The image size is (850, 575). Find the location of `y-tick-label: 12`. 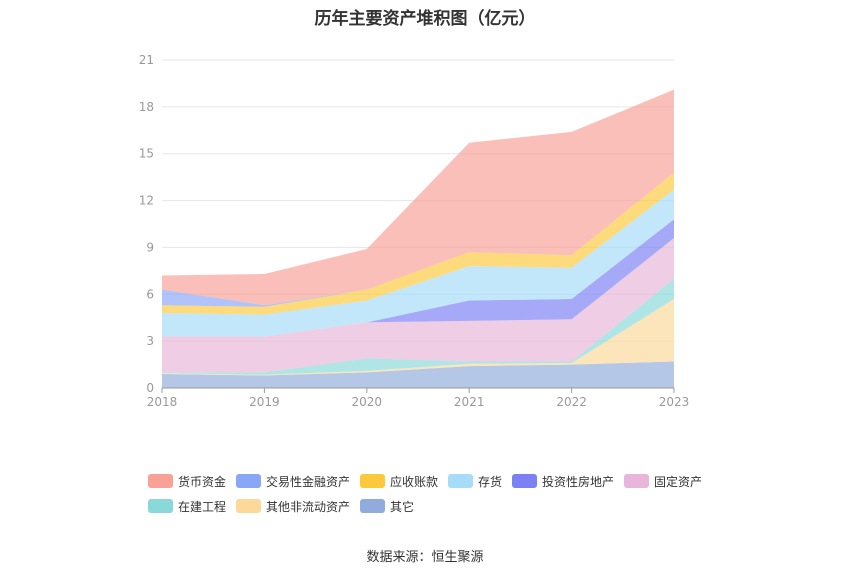

y-tick-label: 12 is located at coordinates (146, 201).